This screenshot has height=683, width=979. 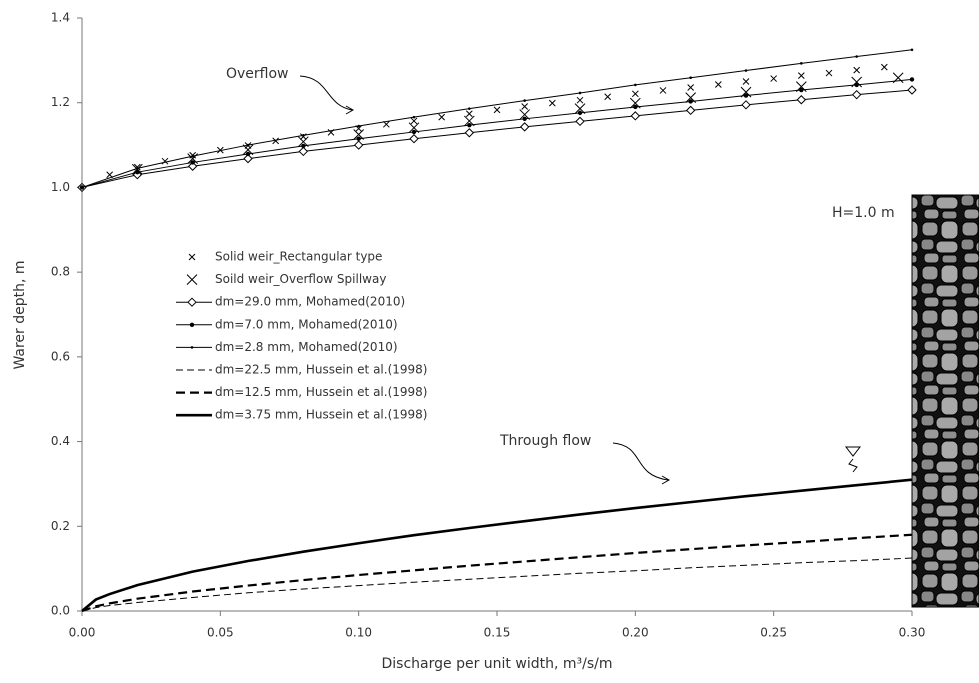 What do you see at coordinates (60, 272) in the screenshot?
I see `y-tick-label: 0.8` at bounding box center [60, 272].